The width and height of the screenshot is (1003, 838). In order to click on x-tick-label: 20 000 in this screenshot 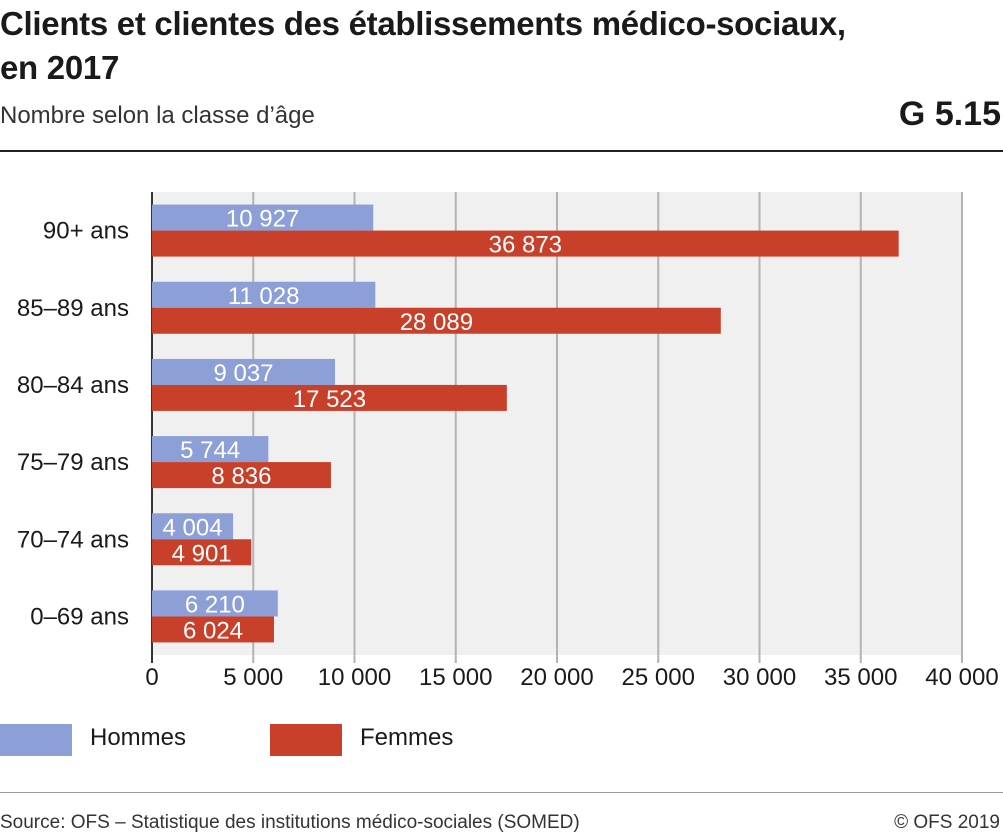, I will do `click(556, 677)`.